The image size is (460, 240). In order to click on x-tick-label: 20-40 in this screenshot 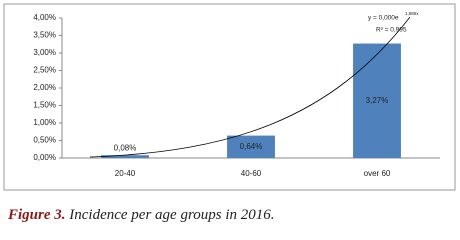, I will do `click(125, 173)`.